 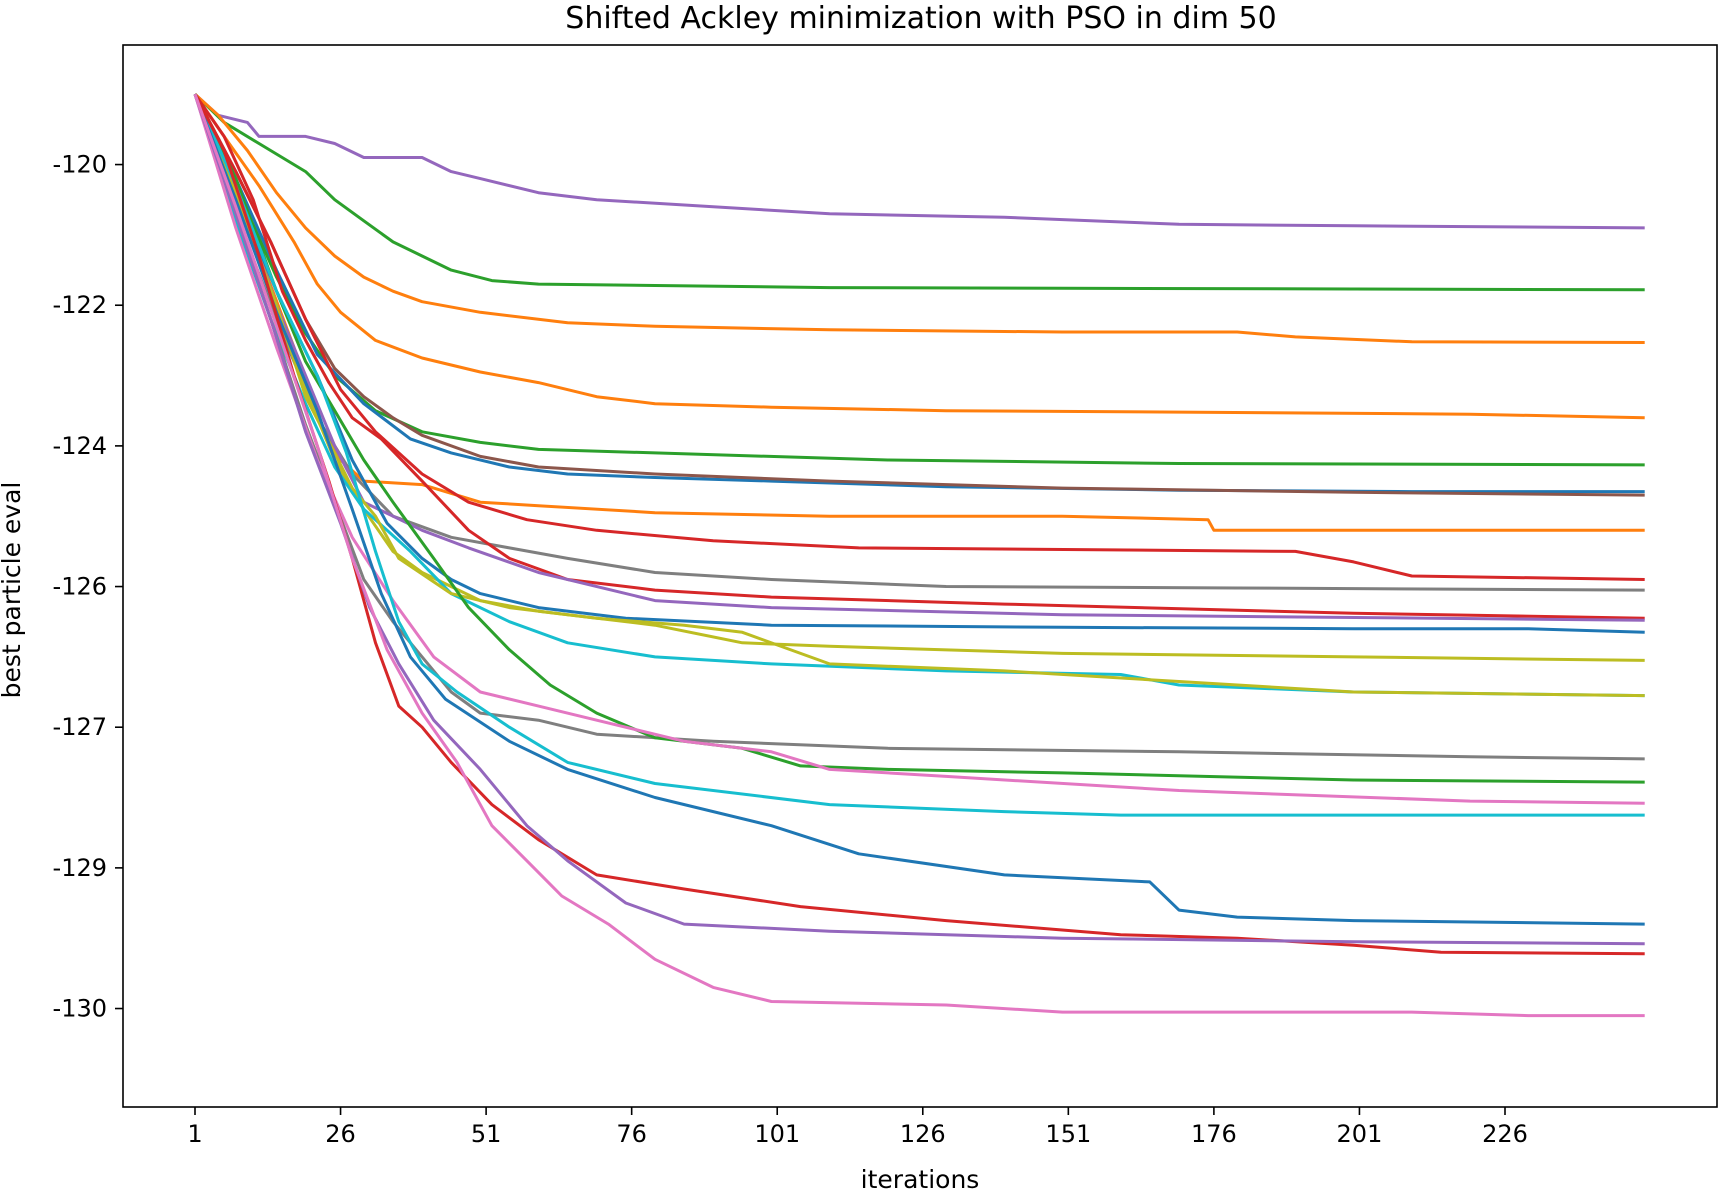 What do you see at coordinates (13, 590) in the screenshot?
I see `y-axis-label: best particle eval` at bounding box center [13, 590].